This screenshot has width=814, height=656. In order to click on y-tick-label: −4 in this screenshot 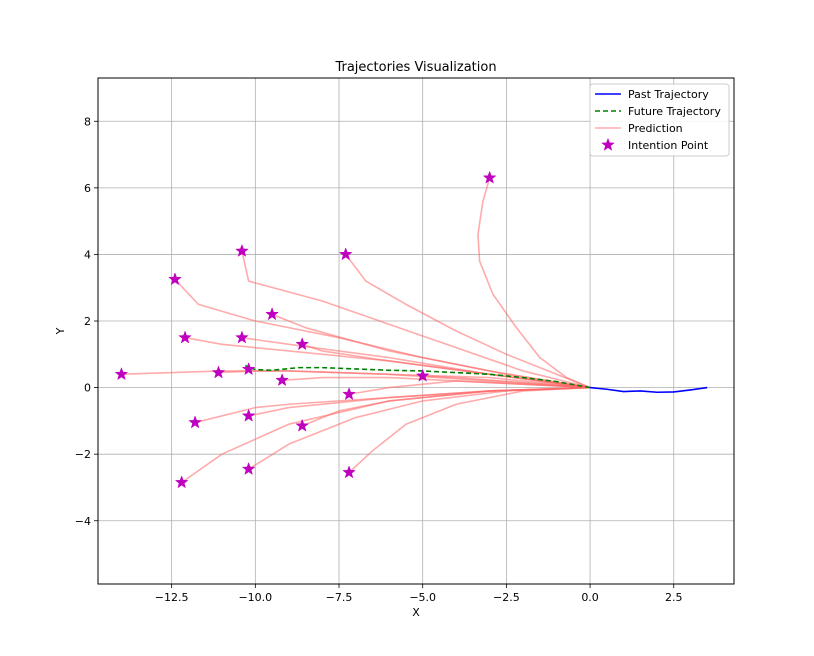, I will do `click(83, 521)`.